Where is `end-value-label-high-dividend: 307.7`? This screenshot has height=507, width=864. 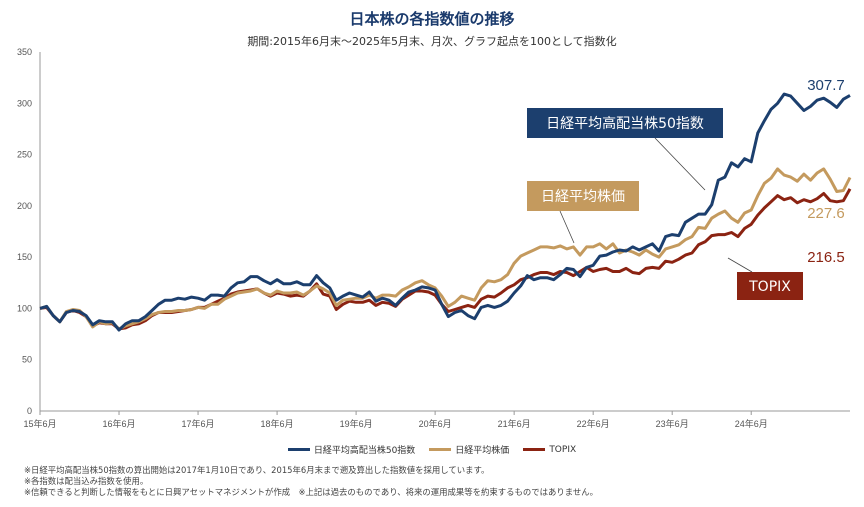 end-value-label-high-dividend: 307.7 is located at coordinates (826, 85).